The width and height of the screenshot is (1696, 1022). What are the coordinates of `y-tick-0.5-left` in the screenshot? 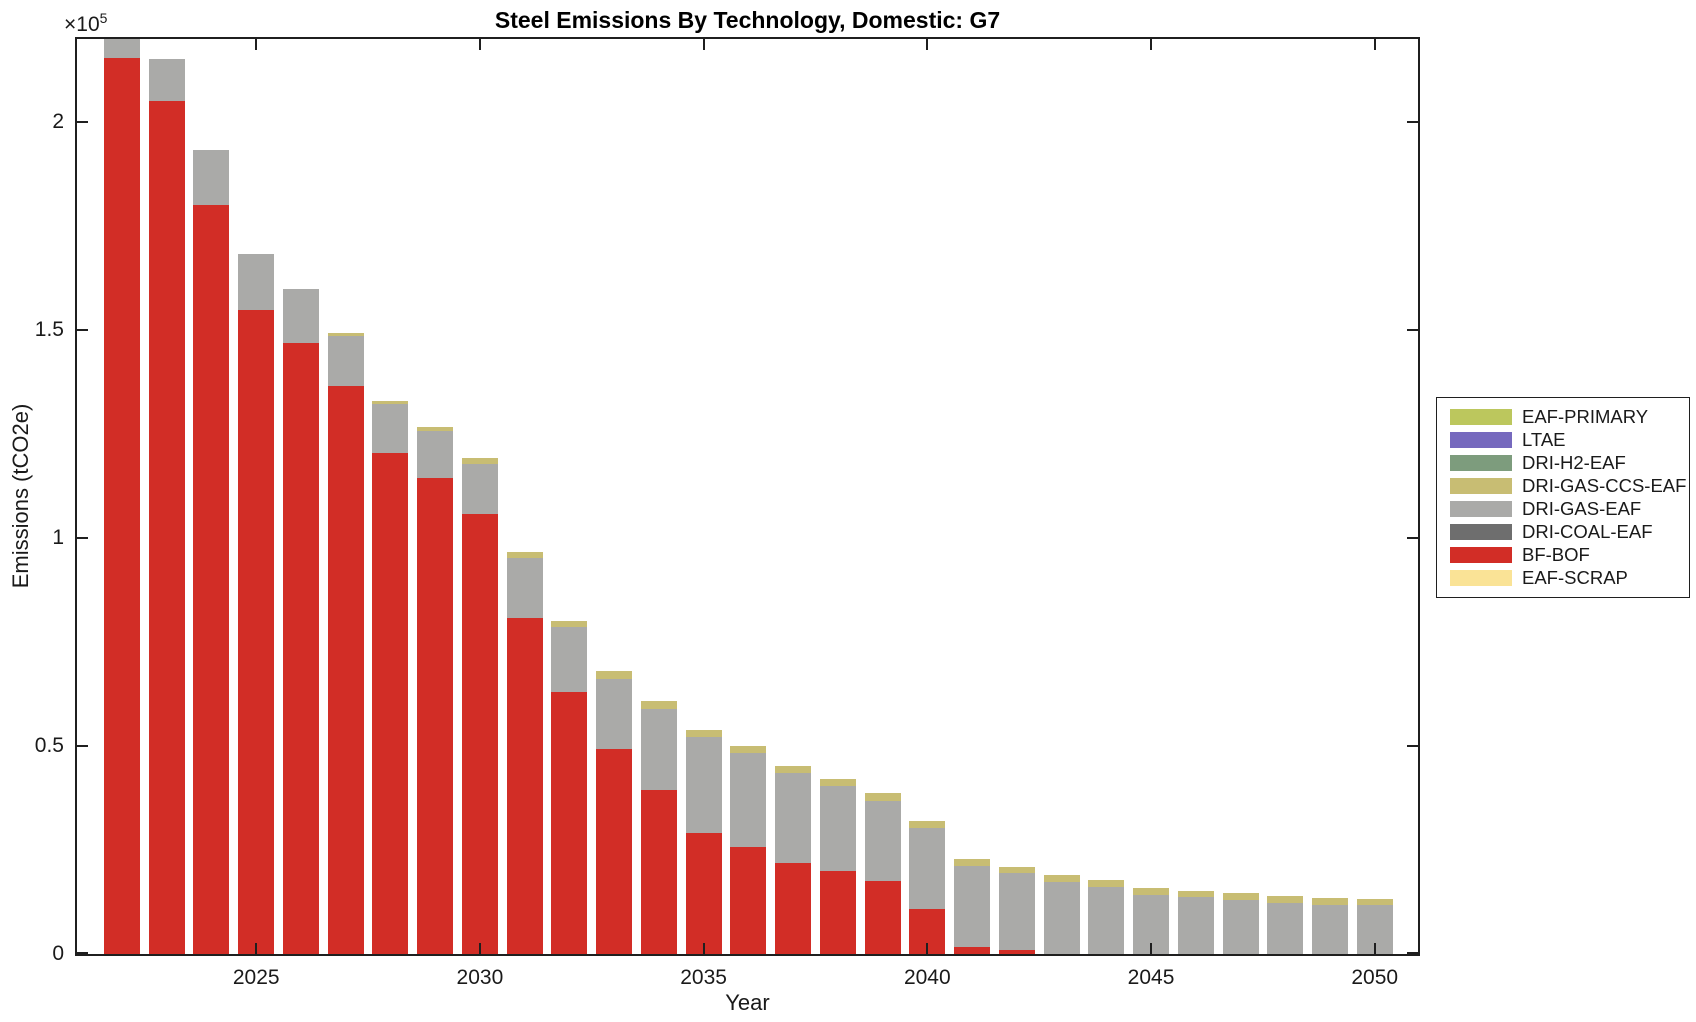 It's located at (82, 746).